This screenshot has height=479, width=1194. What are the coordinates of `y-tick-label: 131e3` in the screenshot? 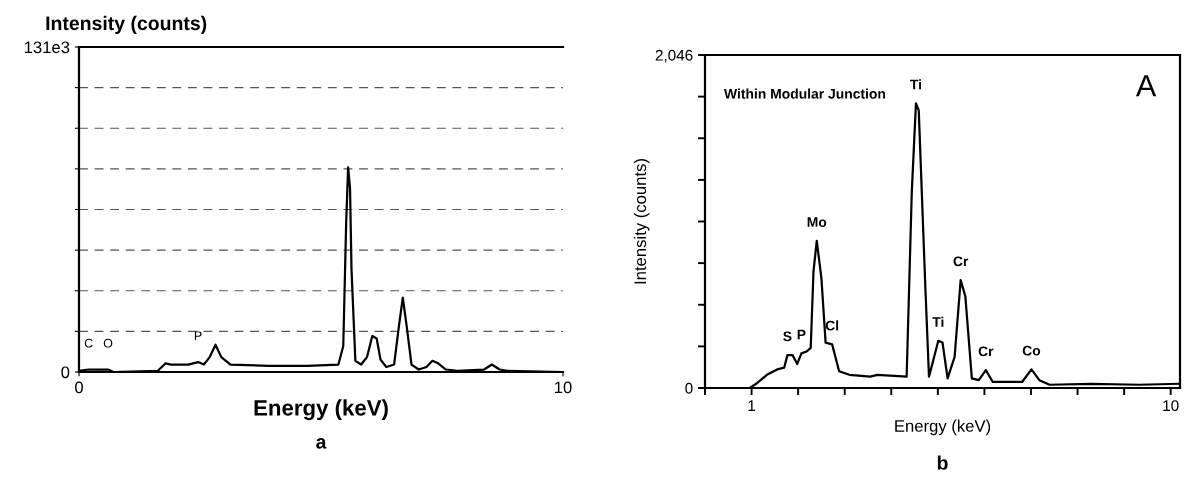 It's located at (47, 47).